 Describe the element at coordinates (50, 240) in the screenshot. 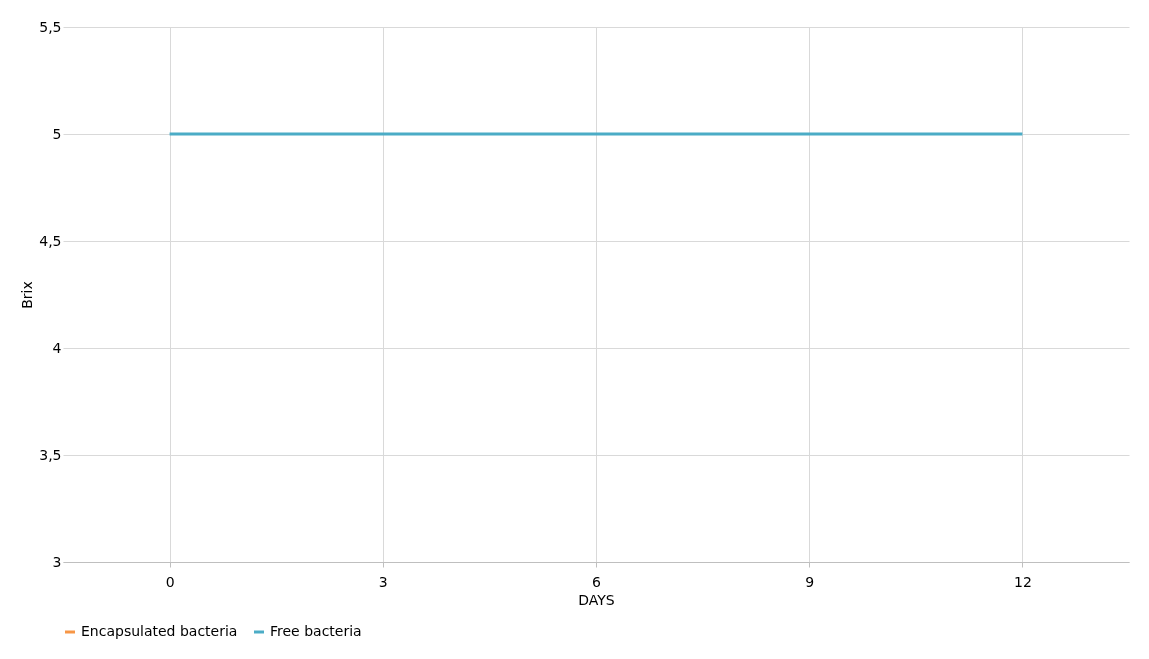

I see `y-tick-label: 4,5` at that location.